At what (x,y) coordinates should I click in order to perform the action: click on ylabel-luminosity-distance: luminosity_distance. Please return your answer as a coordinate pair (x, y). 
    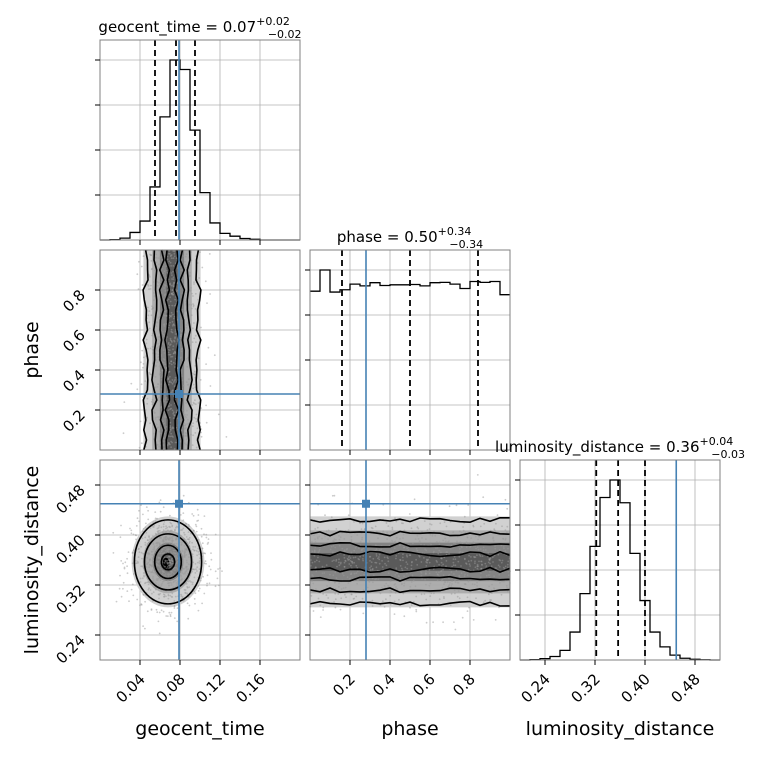
    Looking at the image, I should click on (32, 560).